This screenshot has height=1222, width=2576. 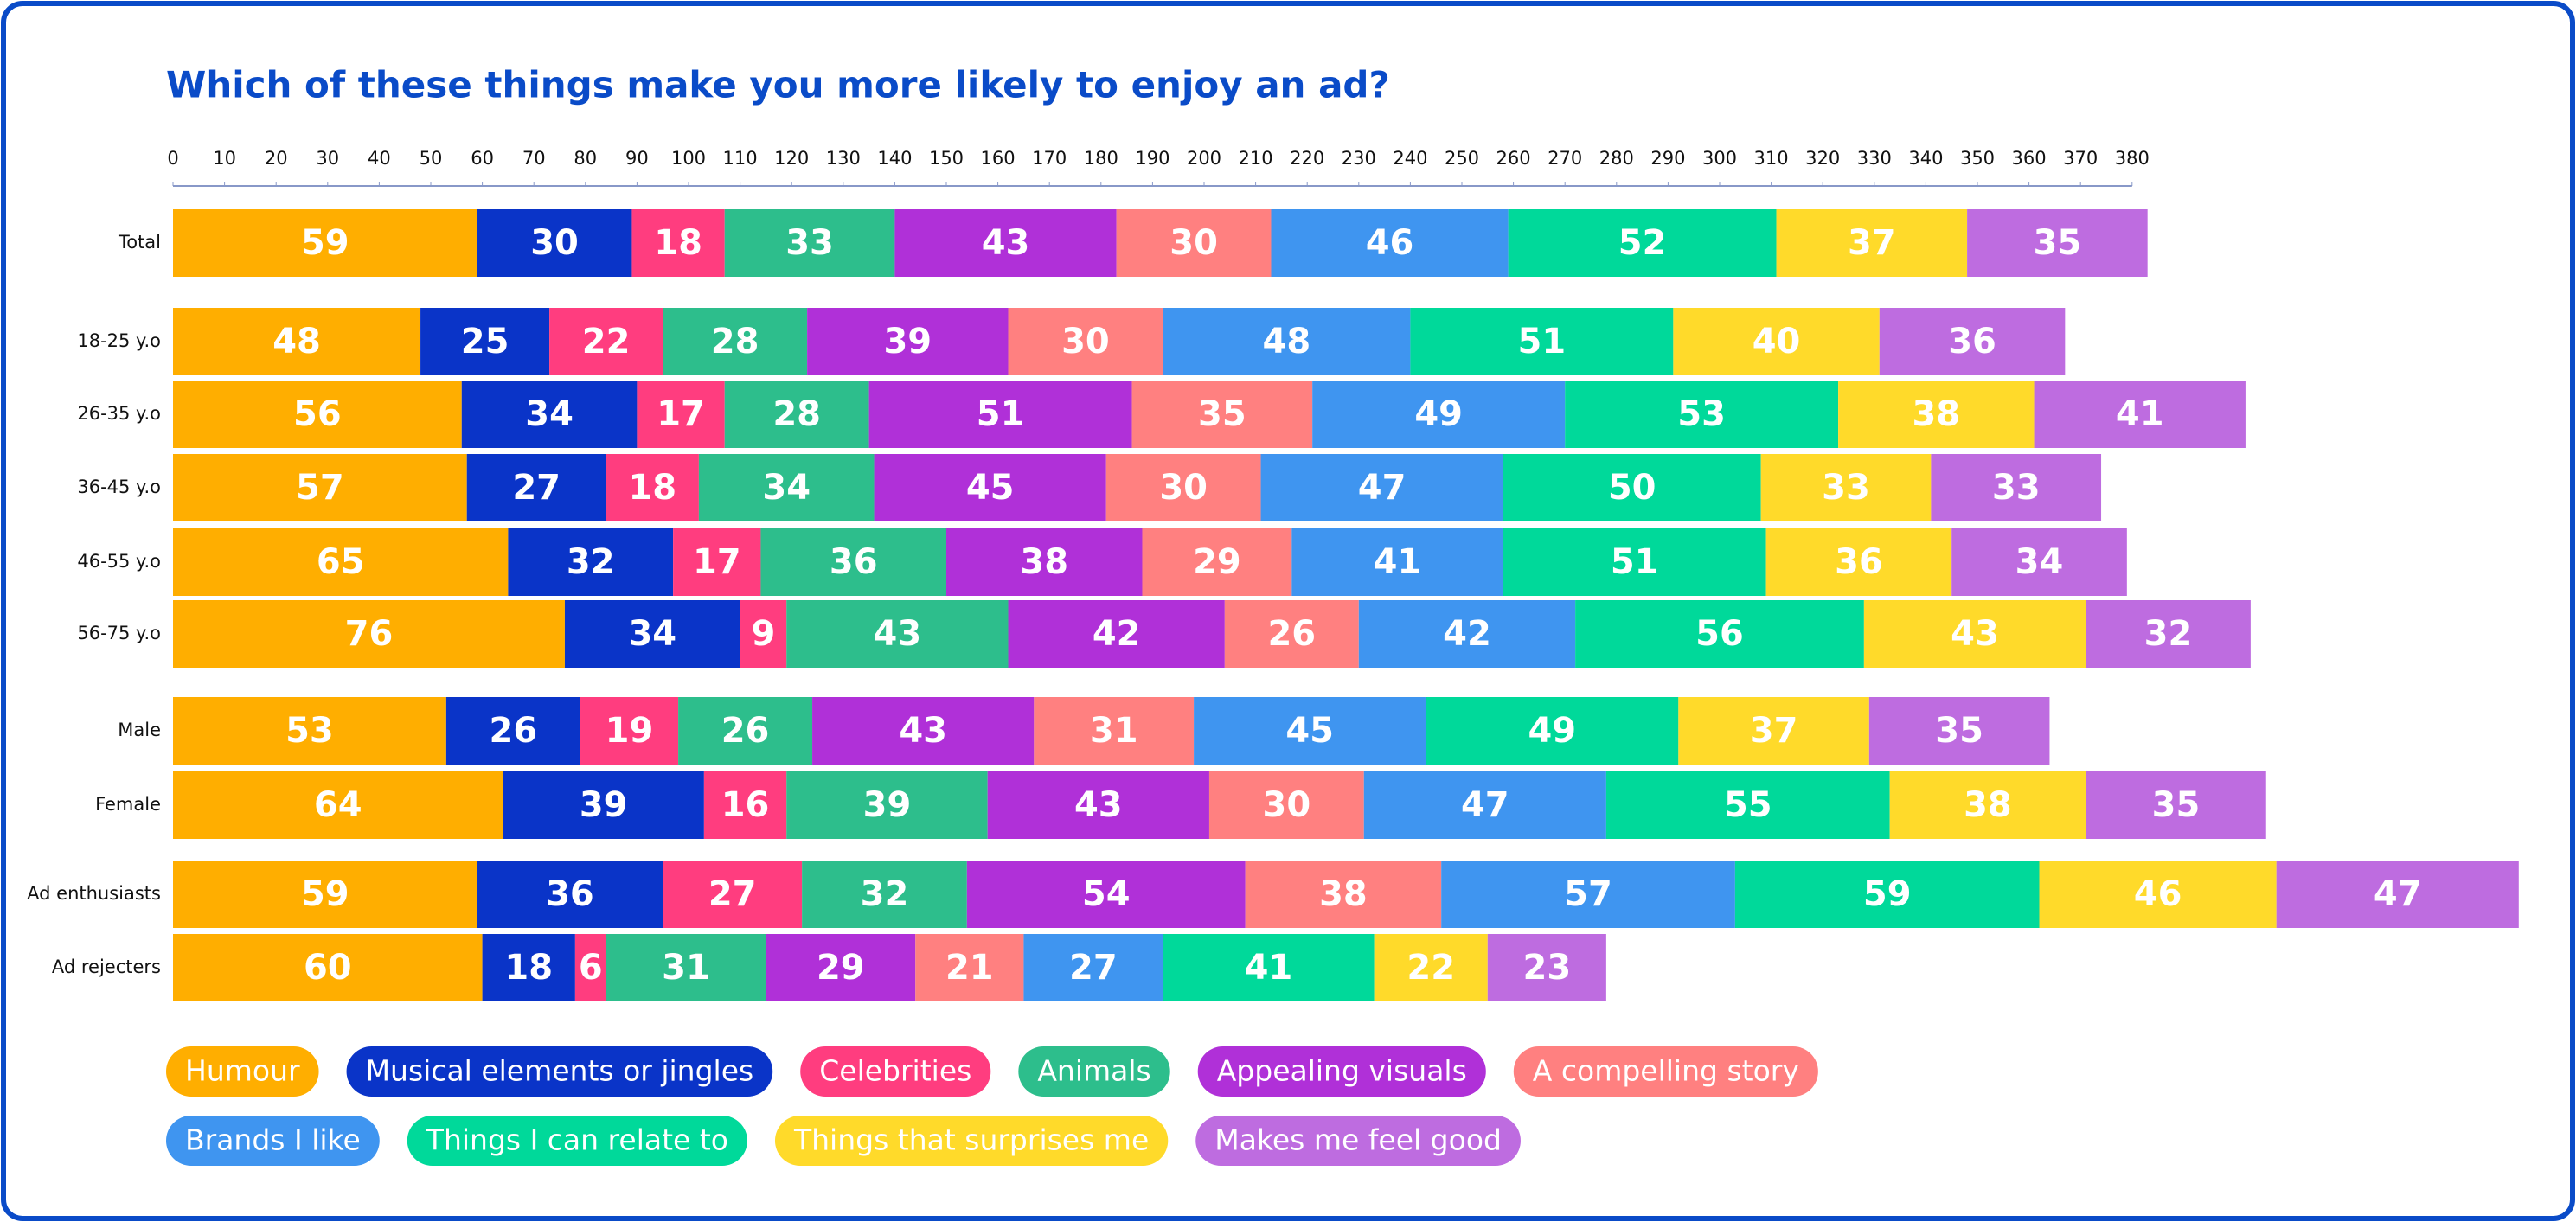 I want to click on value-label: 29, so click(x=841, y=968).